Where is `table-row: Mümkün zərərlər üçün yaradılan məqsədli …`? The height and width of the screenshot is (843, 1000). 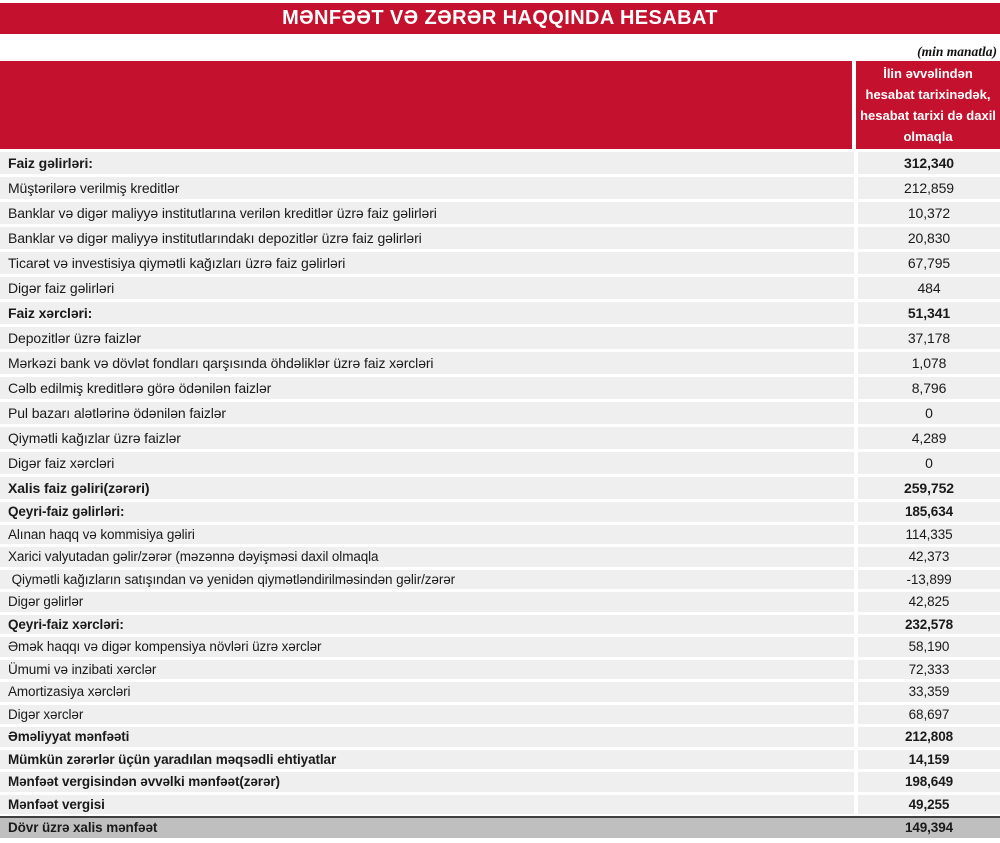 table-row: Mümkün zərərlər üçün yaradılan məqsədli … is located at coordinates (500, 759).